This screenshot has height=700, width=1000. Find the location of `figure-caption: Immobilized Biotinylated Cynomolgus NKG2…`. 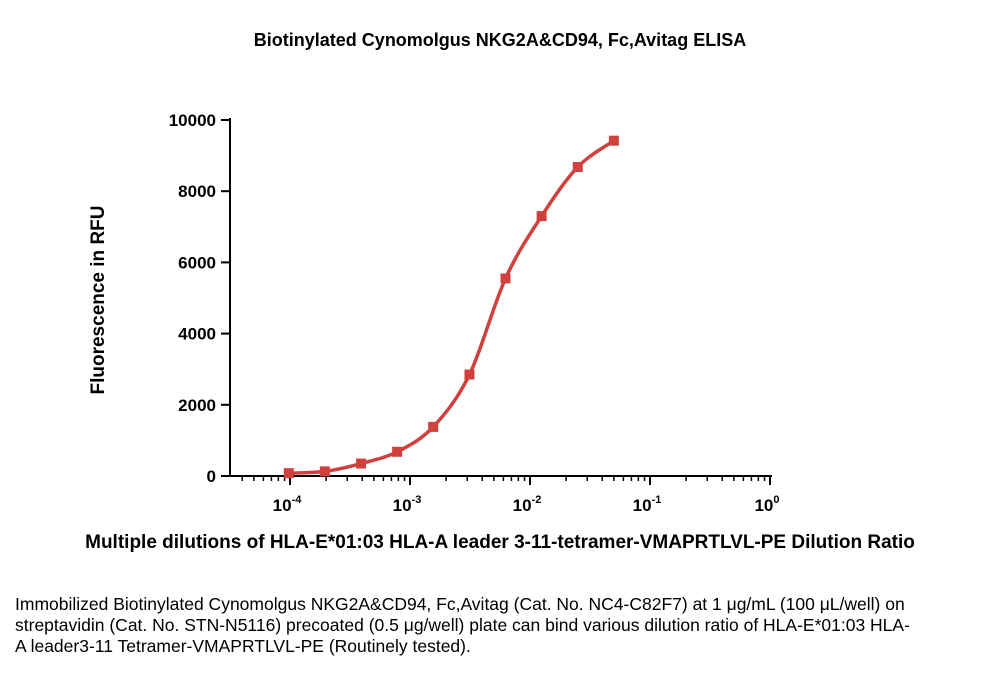

figure-caption: Immobilized Biotinylated Cynomolgus NKG2… is located at coordinates (462, 625).